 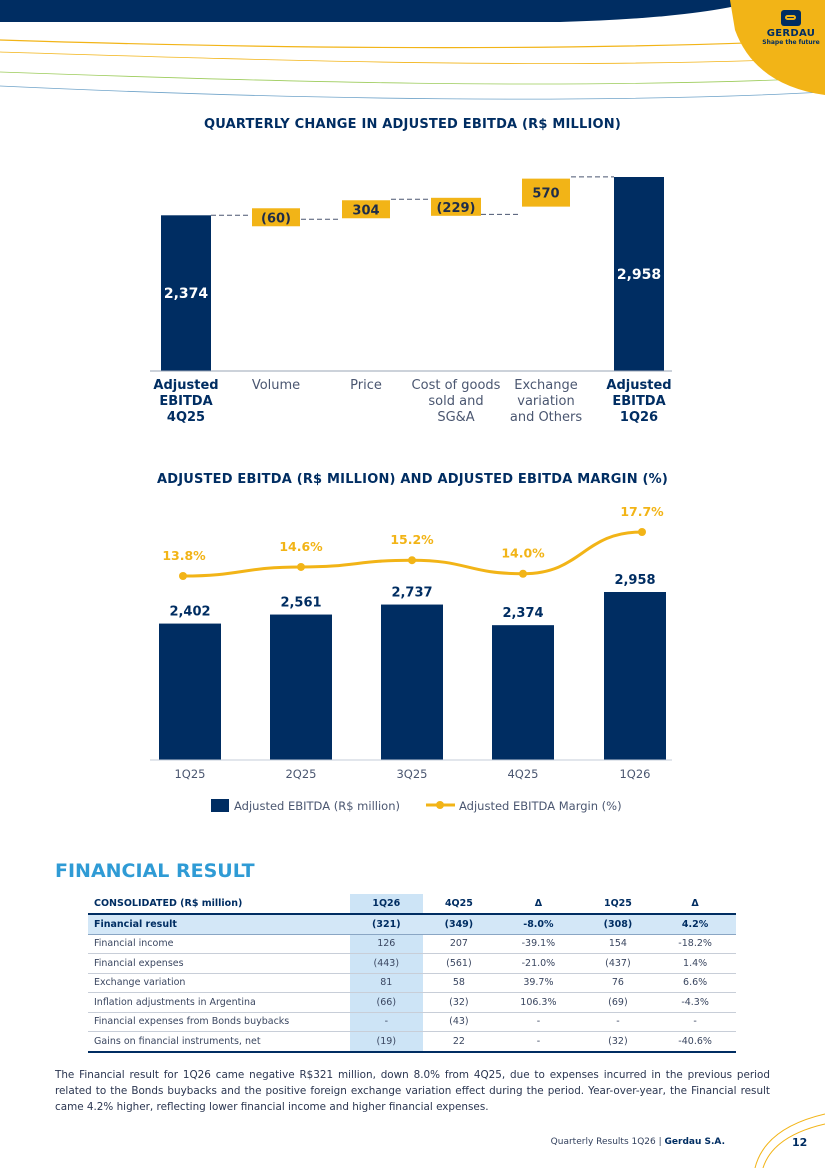 I want to click on table-cell: (561), so click(x=459, y=963).